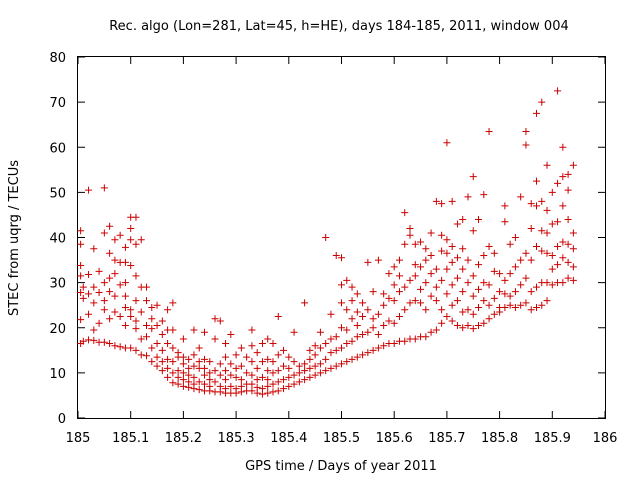 The width and height of the screenshot is (640, 480). What do you see at coordinates (57, 103) in the screenshot?
I see `y-tick-label: 70` at bounding box center [57, 103].